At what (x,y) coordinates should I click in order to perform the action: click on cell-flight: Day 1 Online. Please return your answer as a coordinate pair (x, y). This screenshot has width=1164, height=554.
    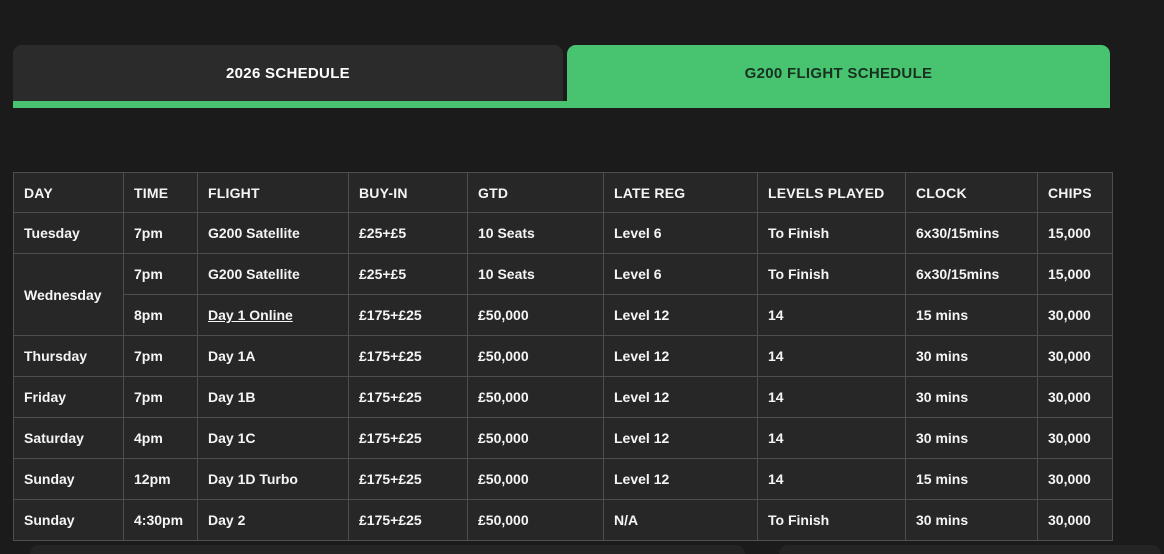
    Looking at the image, I should click on (273, 315).